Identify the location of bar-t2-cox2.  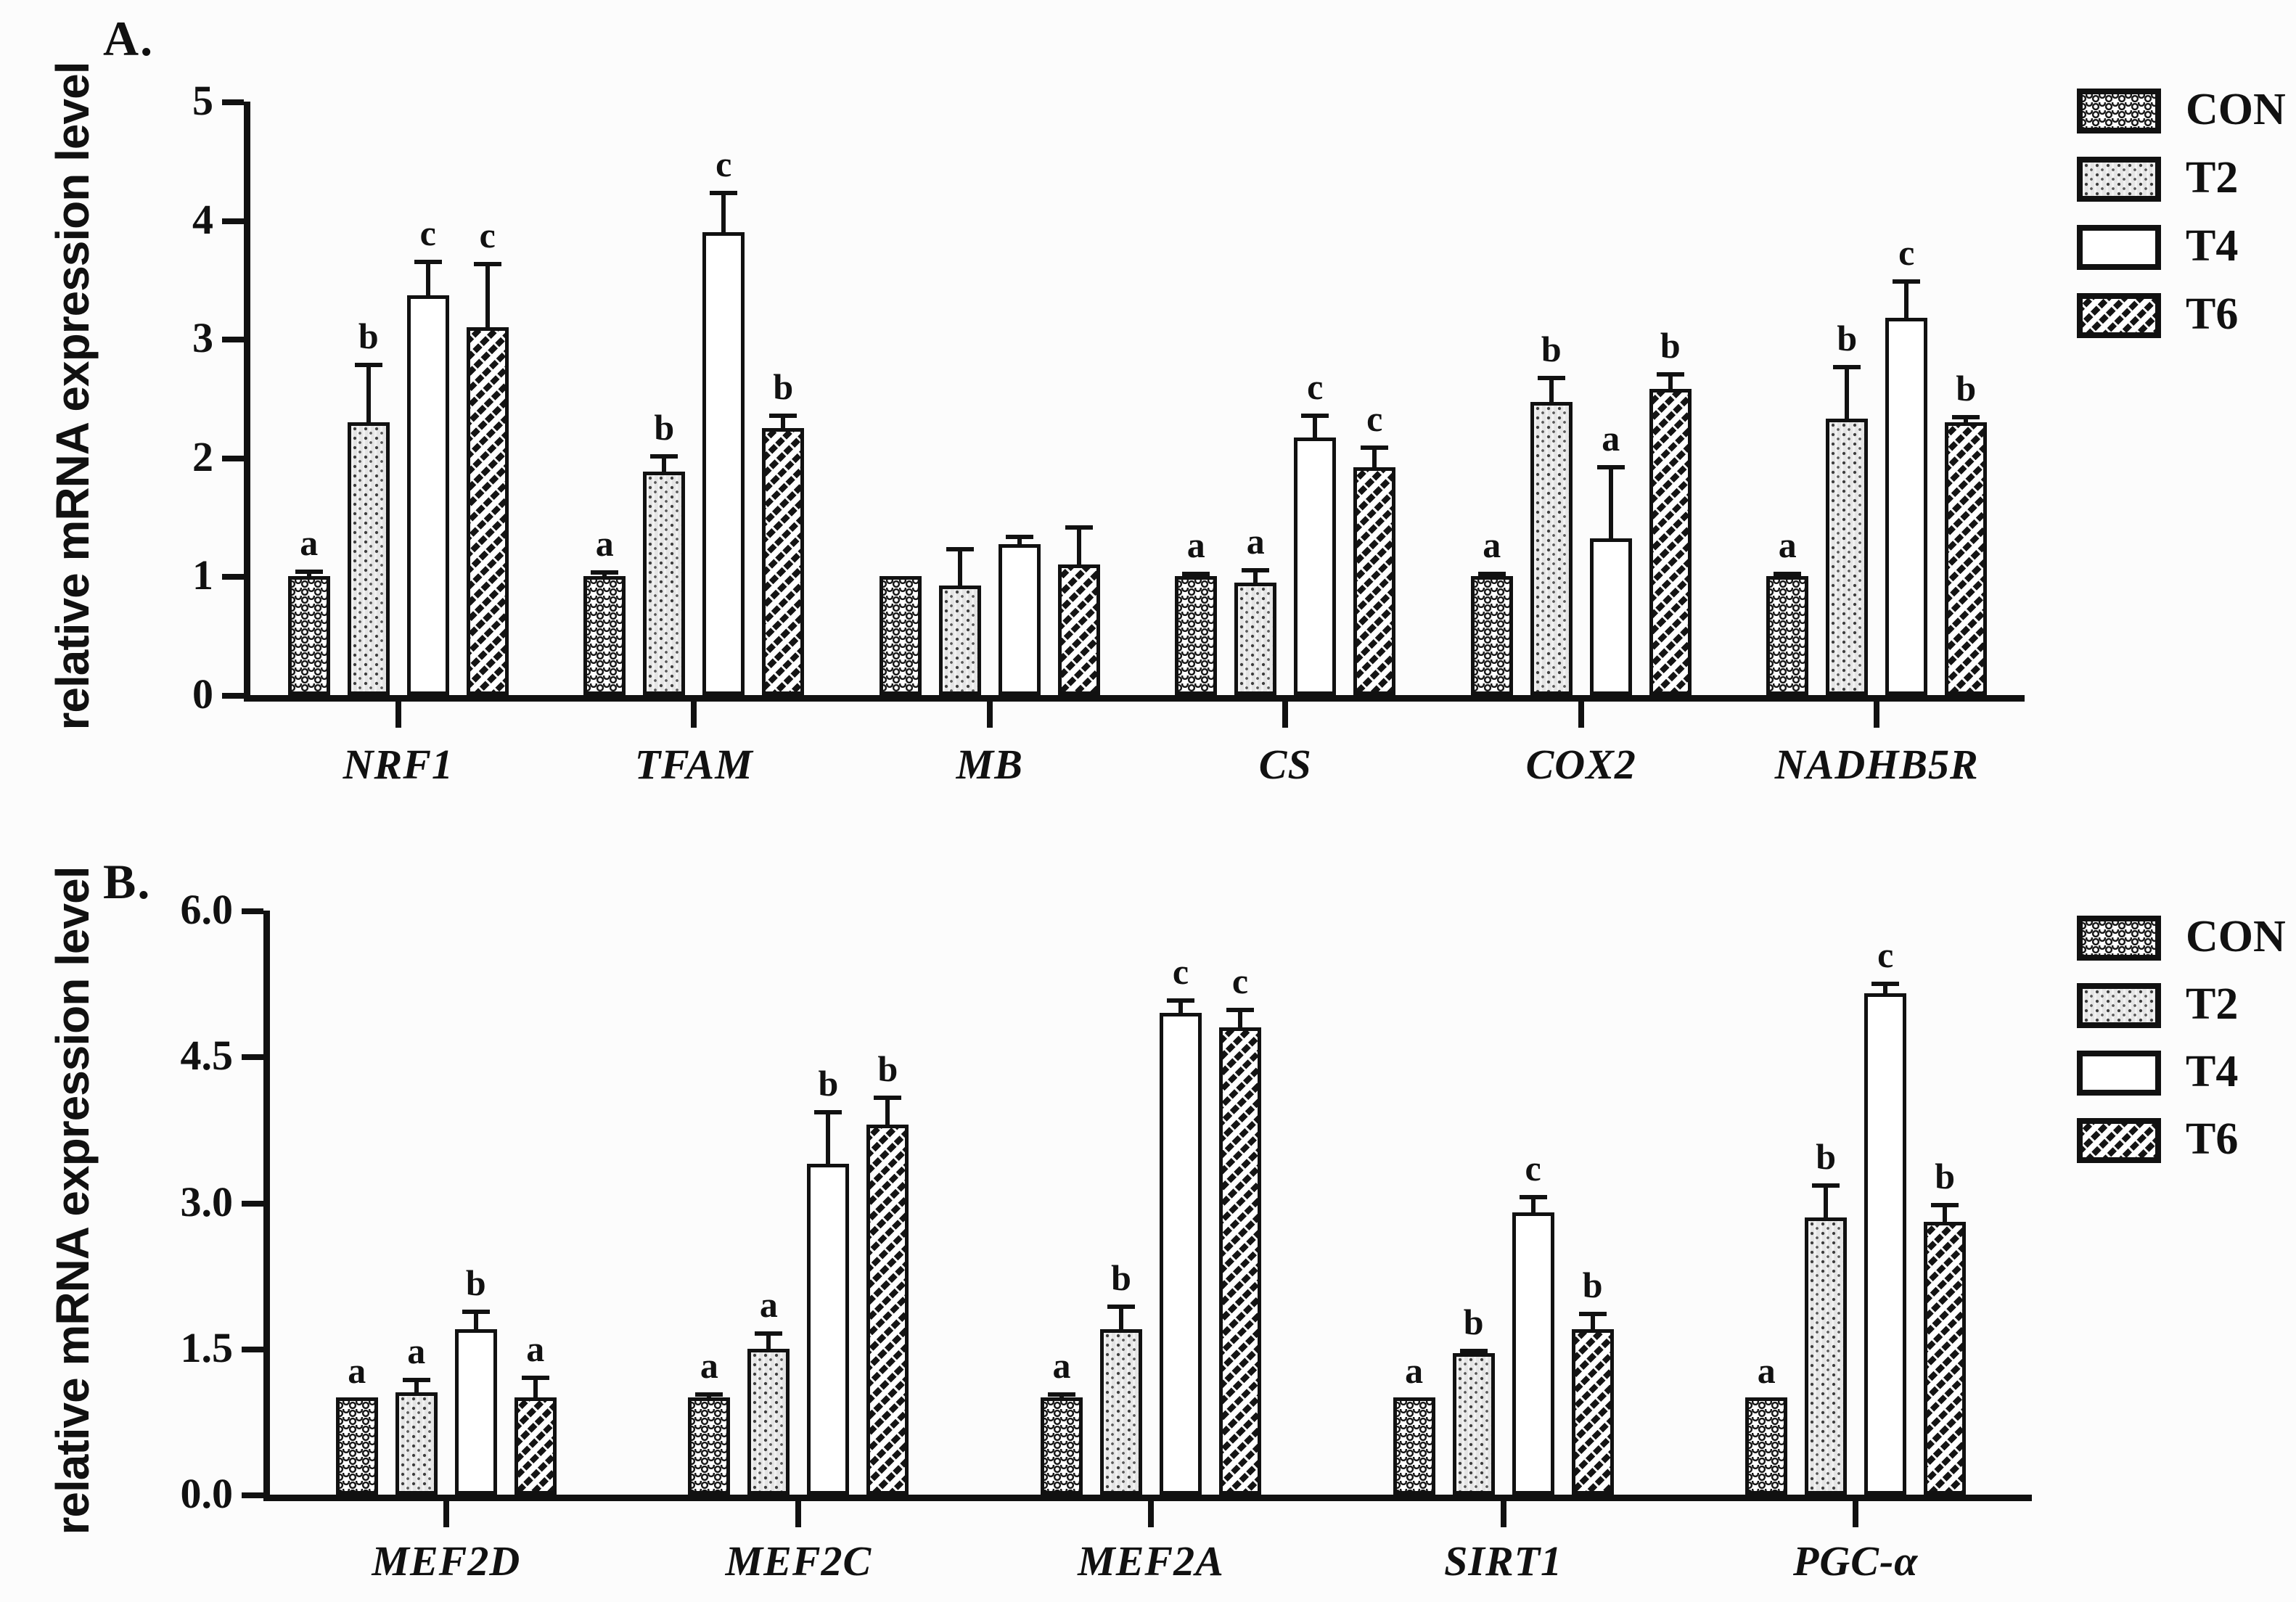
(1551, 548).